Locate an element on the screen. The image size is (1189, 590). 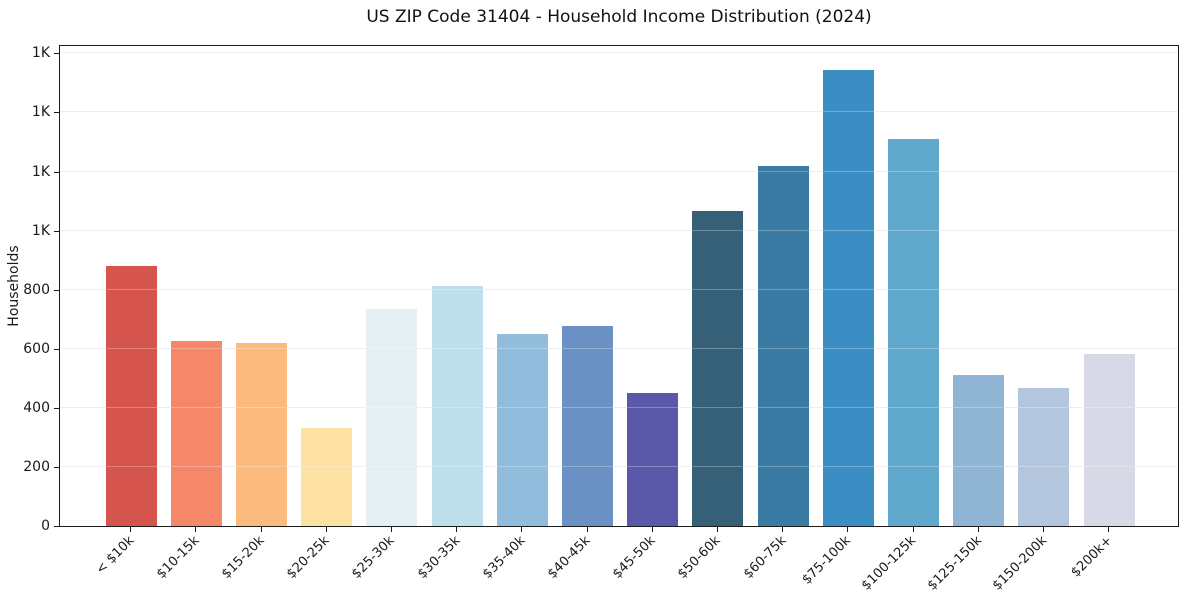
x-tick-label-text: $35-40k is located at coordinates (504, 557).